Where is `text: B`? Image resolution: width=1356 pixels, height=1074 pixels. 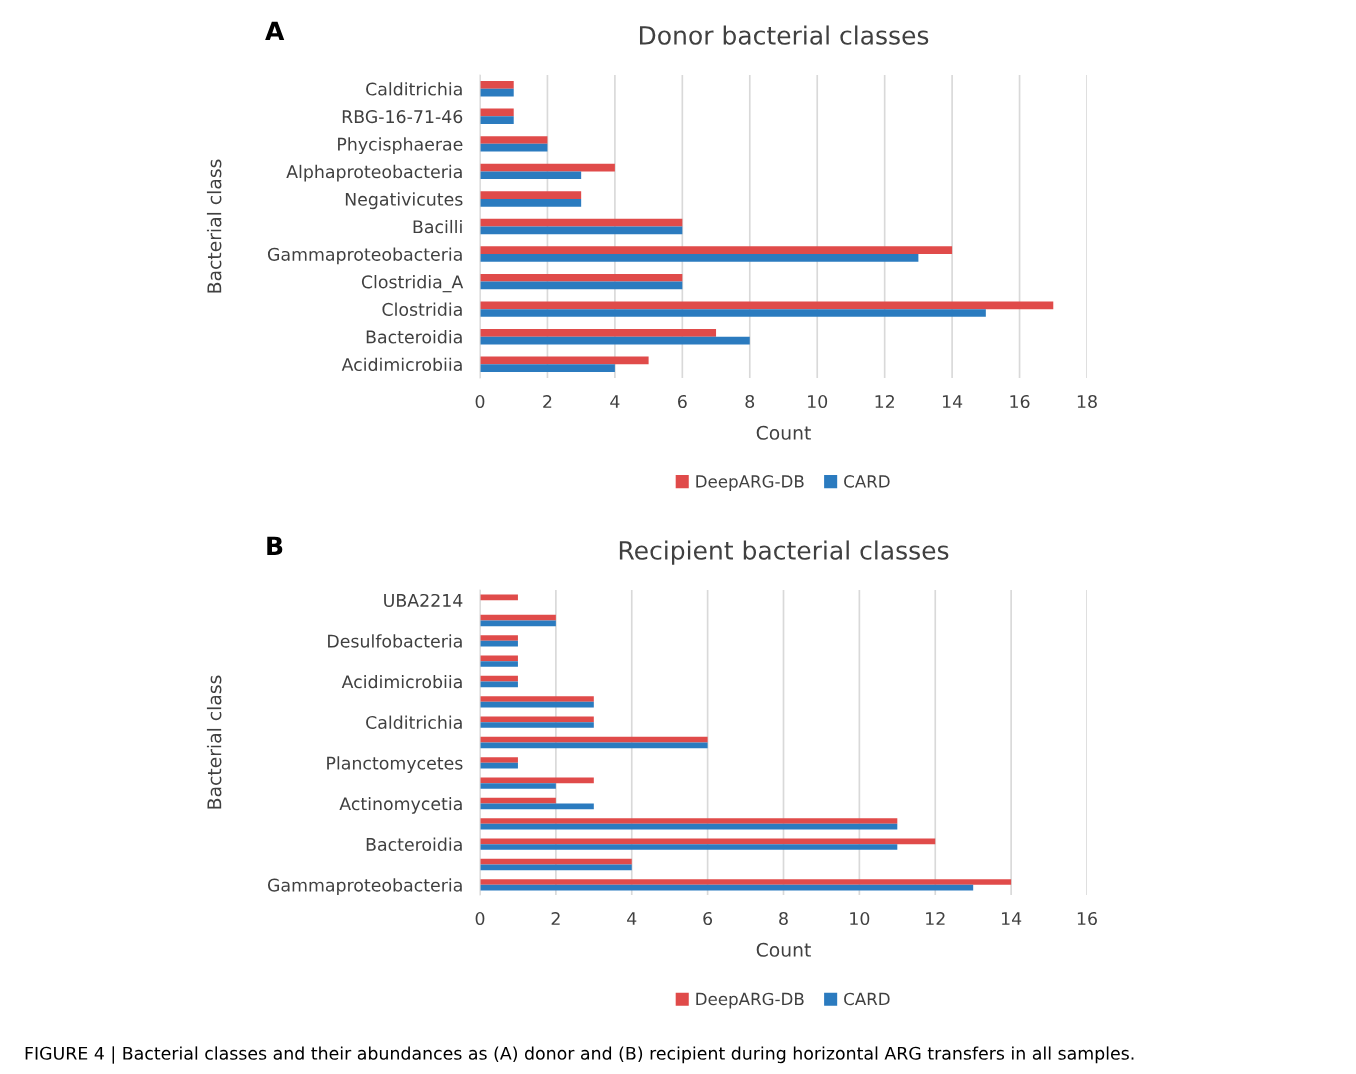 text: B is located at coordinates (275, 545).